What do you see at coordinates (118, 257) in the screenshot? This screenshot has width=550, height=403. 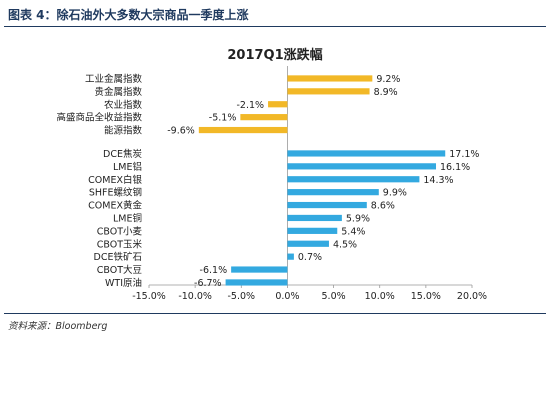 I see `category-label: DCE铁矿石` at bounding box center [118, 257].